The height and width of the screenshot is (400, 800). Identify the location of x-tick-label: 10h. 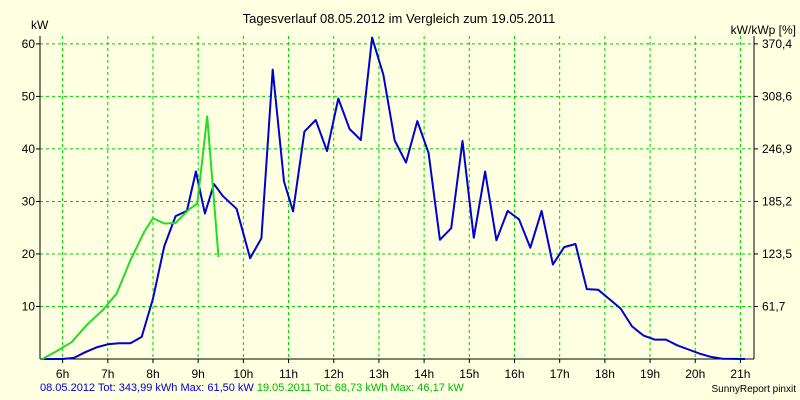
(243, 374).